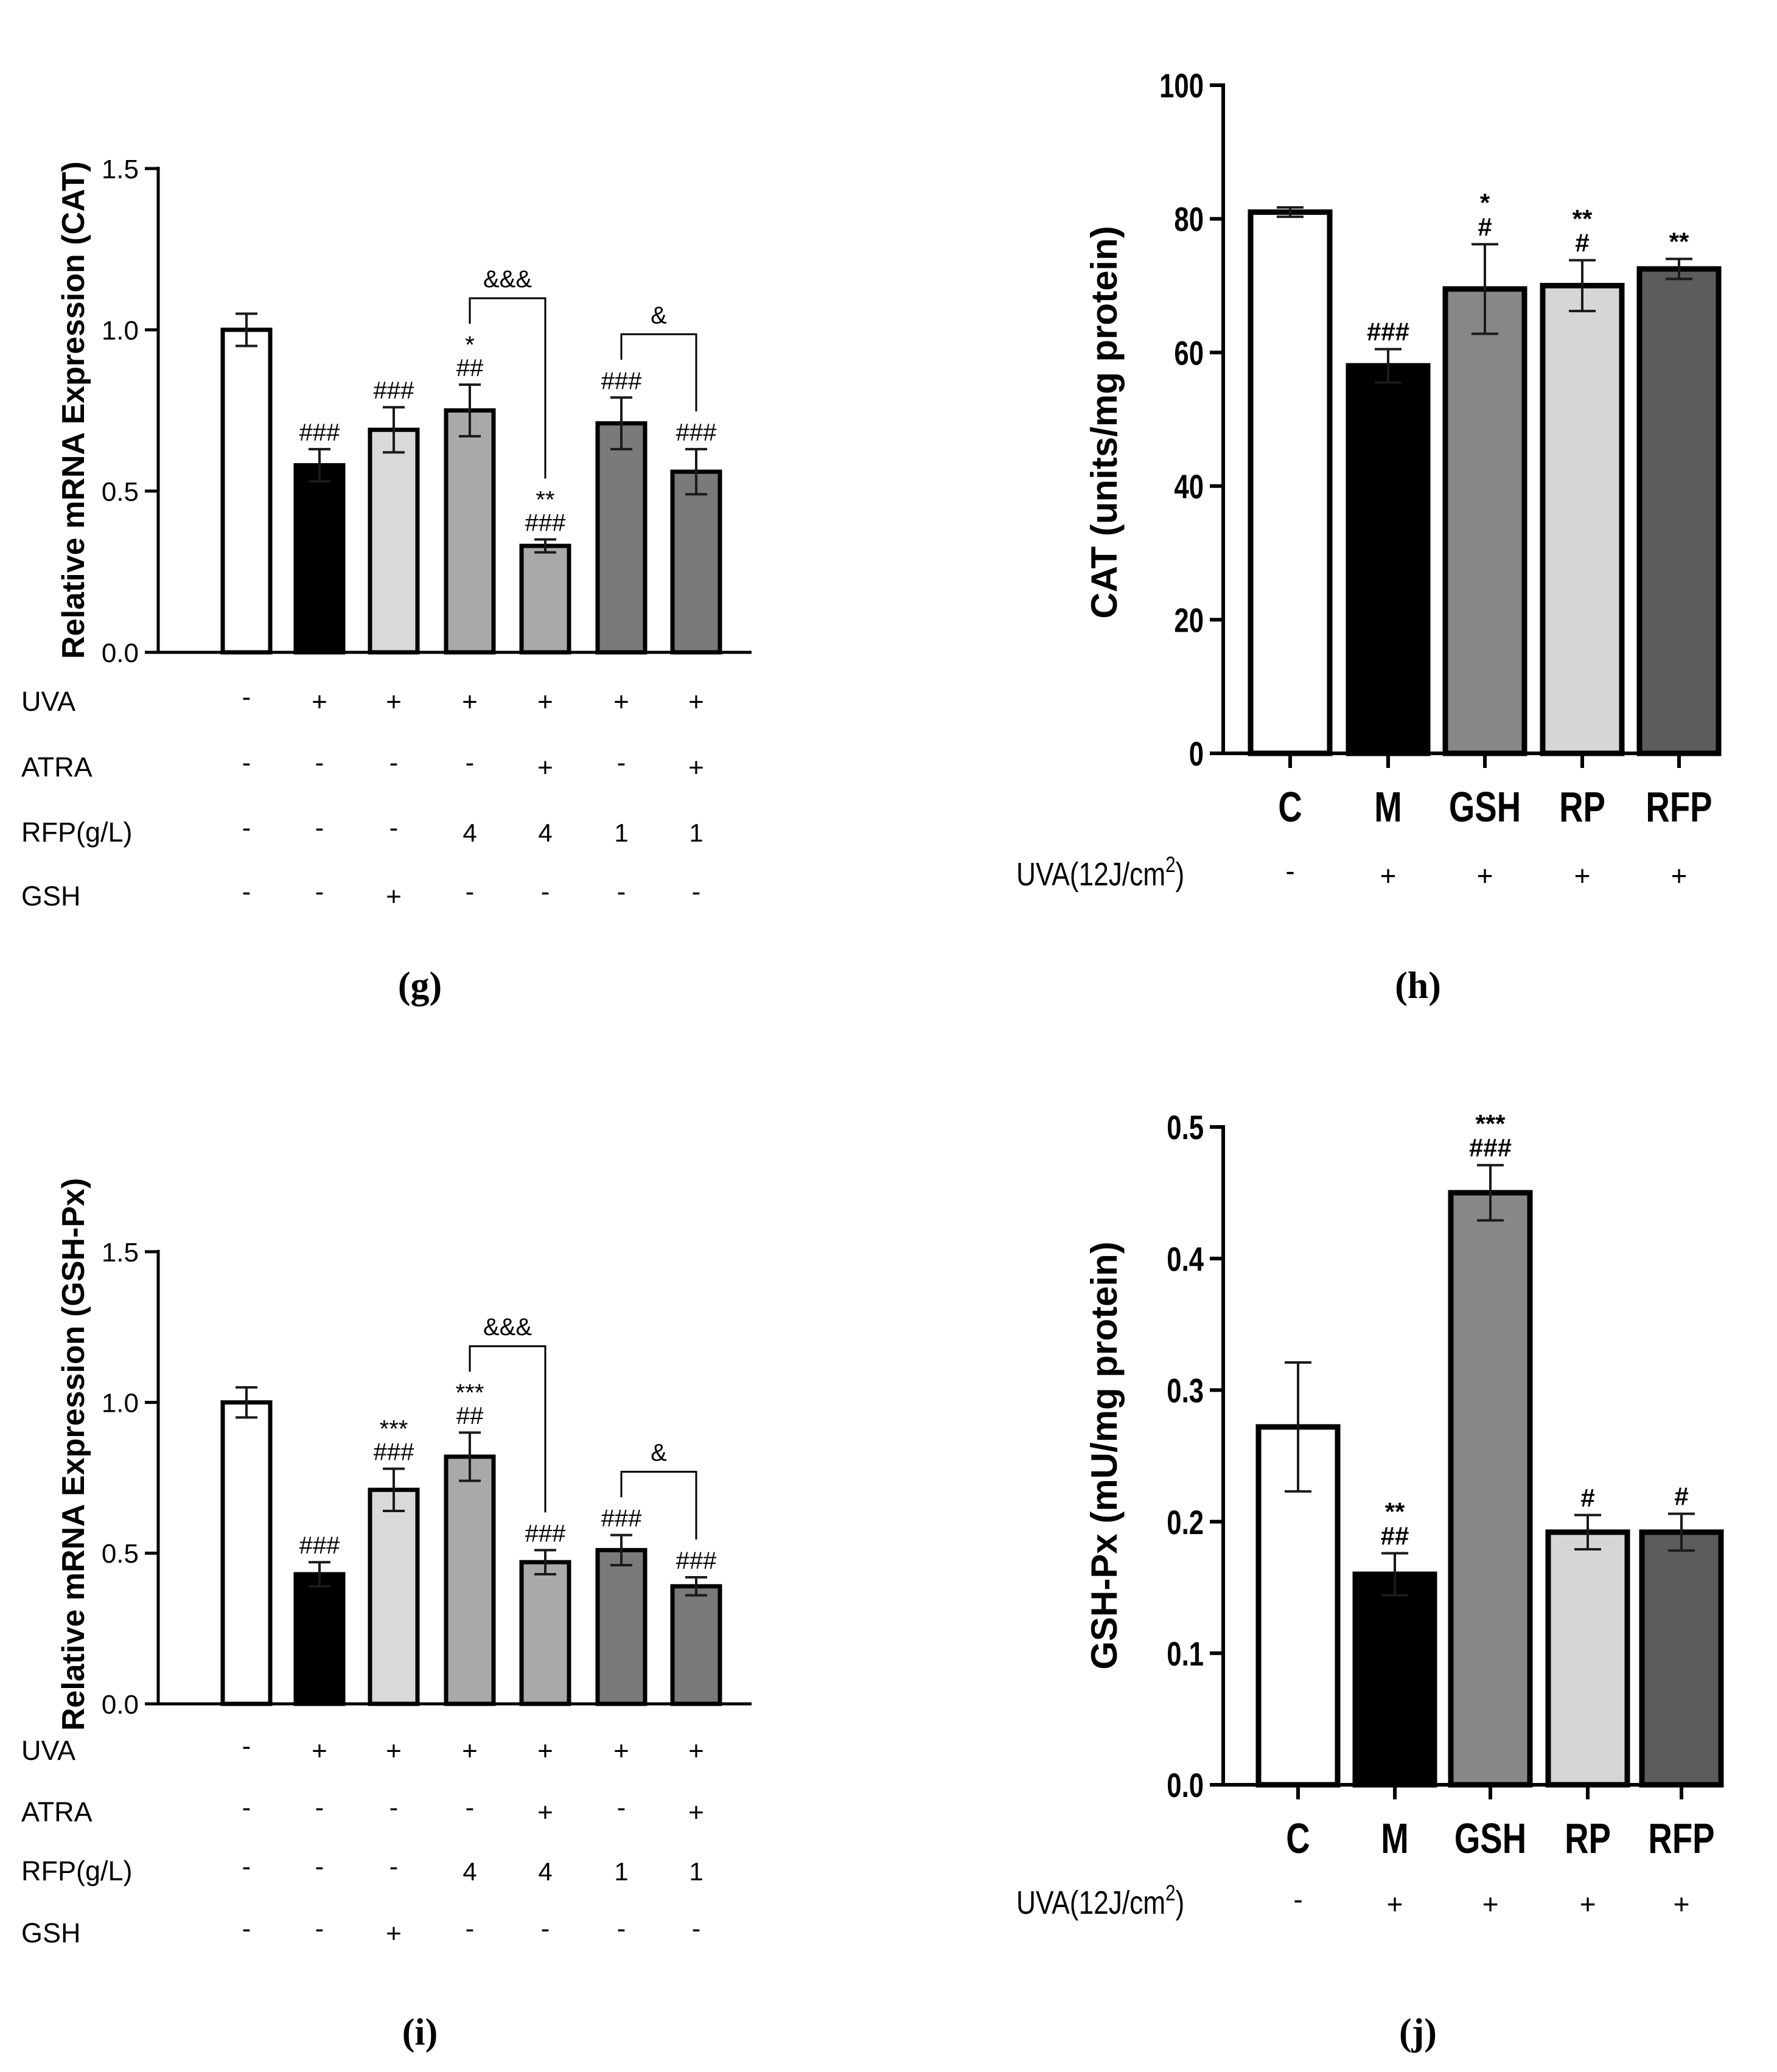 Image resolution: width=1777 pixels, height=2072 pixels. I want to click on panel-label: (j), so click(1418, 2032).